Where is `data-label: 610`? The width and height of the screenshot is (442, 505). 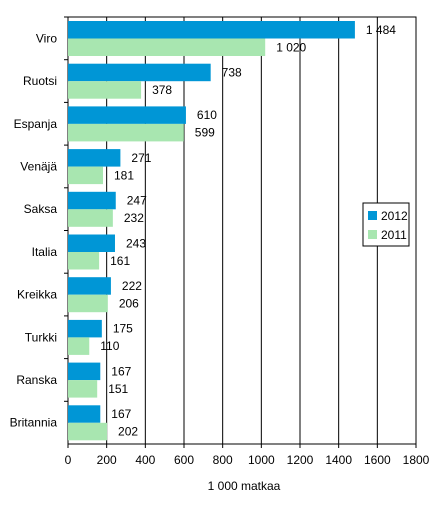
data-label: 610 is located at coordinates (207, 115).